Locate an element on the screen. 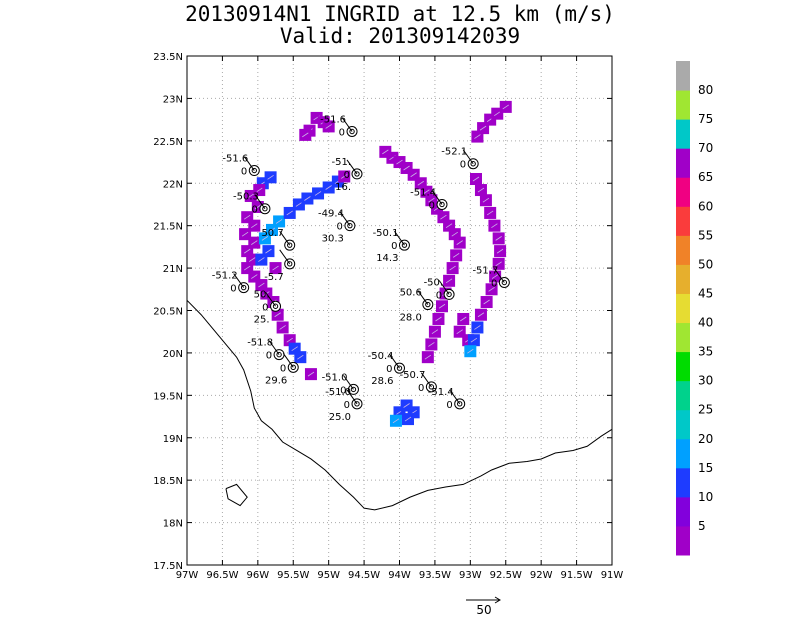 The height and width of the screenshot is (618, 800). colorbar-label: 5 is located at coordinates (702, 526).